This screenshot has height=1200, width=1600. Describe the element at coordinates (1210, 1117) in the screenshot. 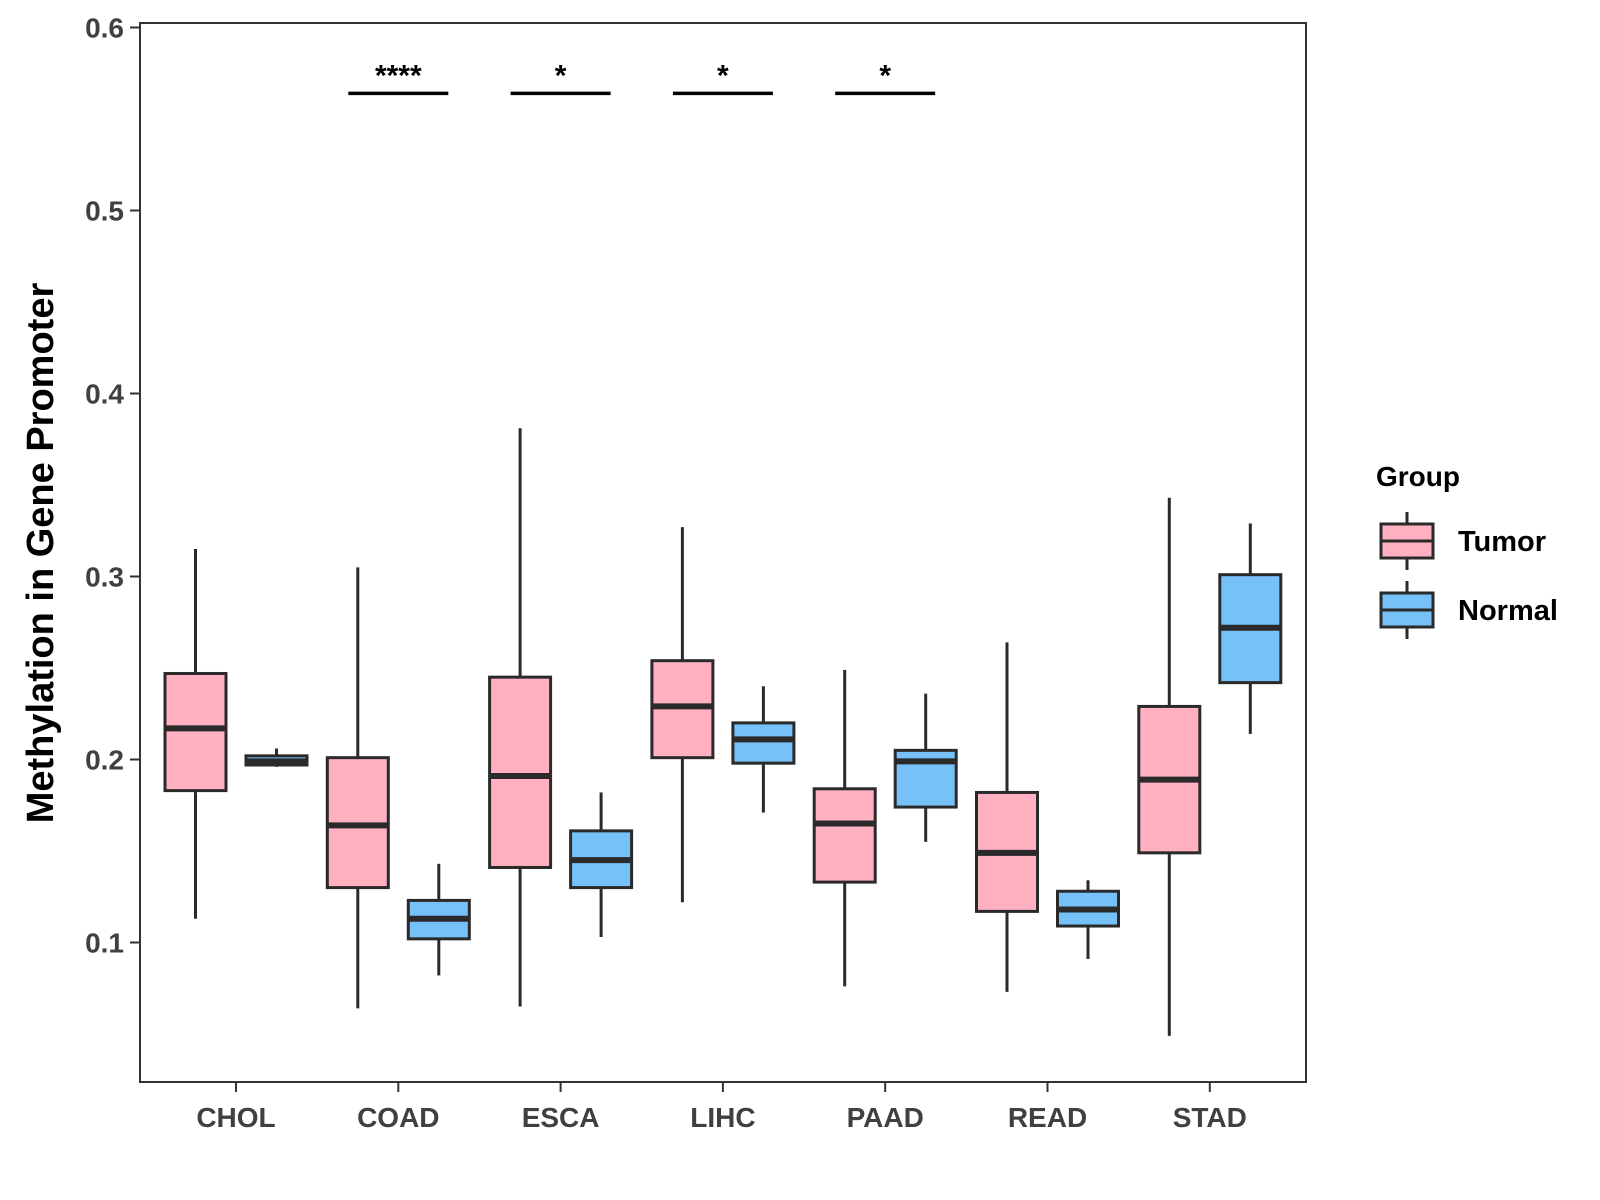

I see `x-tick-label: STAD` at that location.